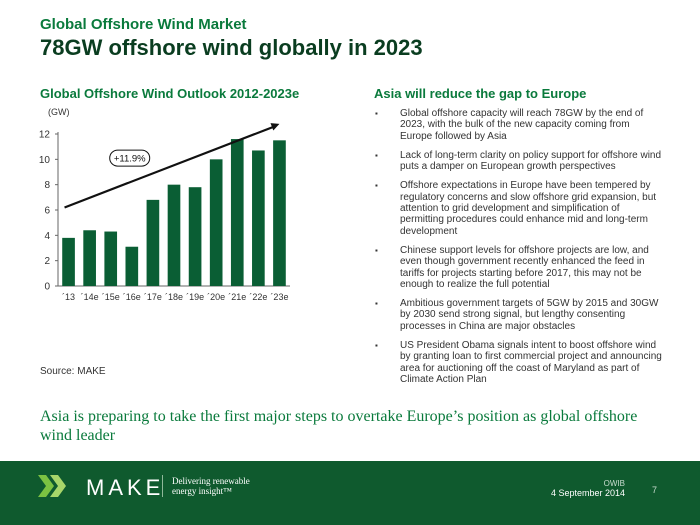 The width and height of the screenshot is (700, 525). I want to click on x-tick-label: ´15e, so click(111, 297).